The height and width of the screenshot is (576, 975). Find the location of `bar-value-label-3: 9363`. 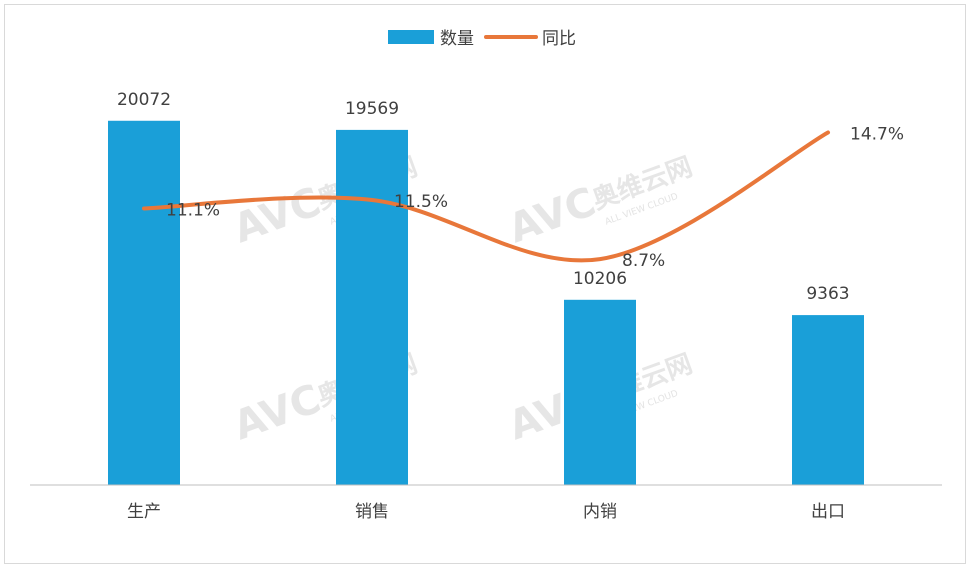

bar-value-label-3: 9363 is located at coordinates (827, 294).